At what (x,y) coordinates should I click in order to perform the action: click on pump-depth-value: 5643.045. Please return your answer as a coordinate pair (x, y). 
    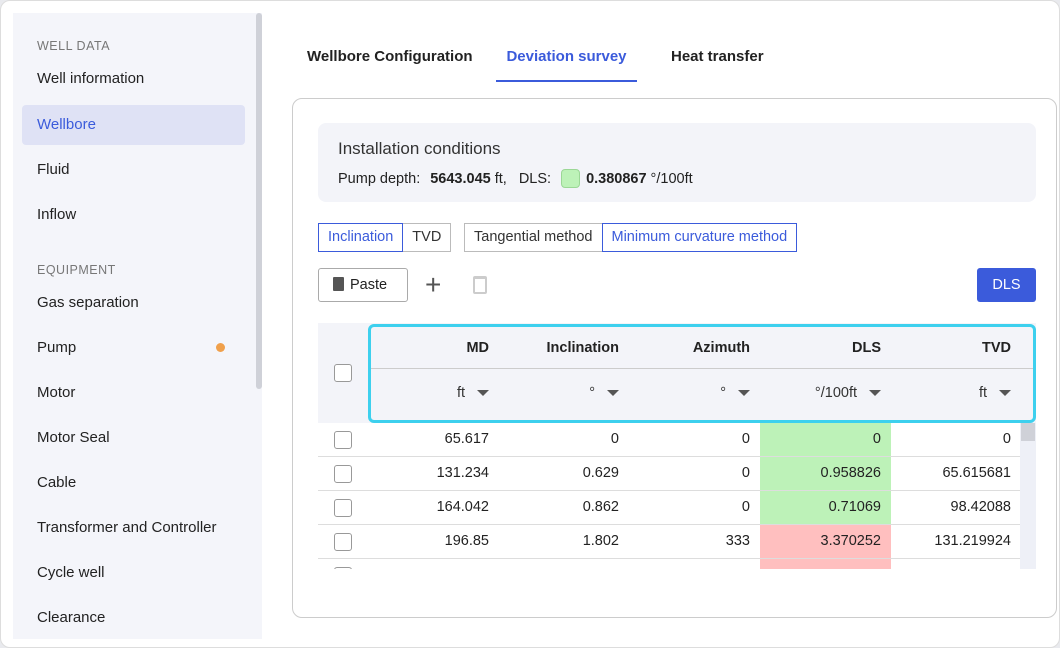
    Looking at the image, I should click on (460, 178).